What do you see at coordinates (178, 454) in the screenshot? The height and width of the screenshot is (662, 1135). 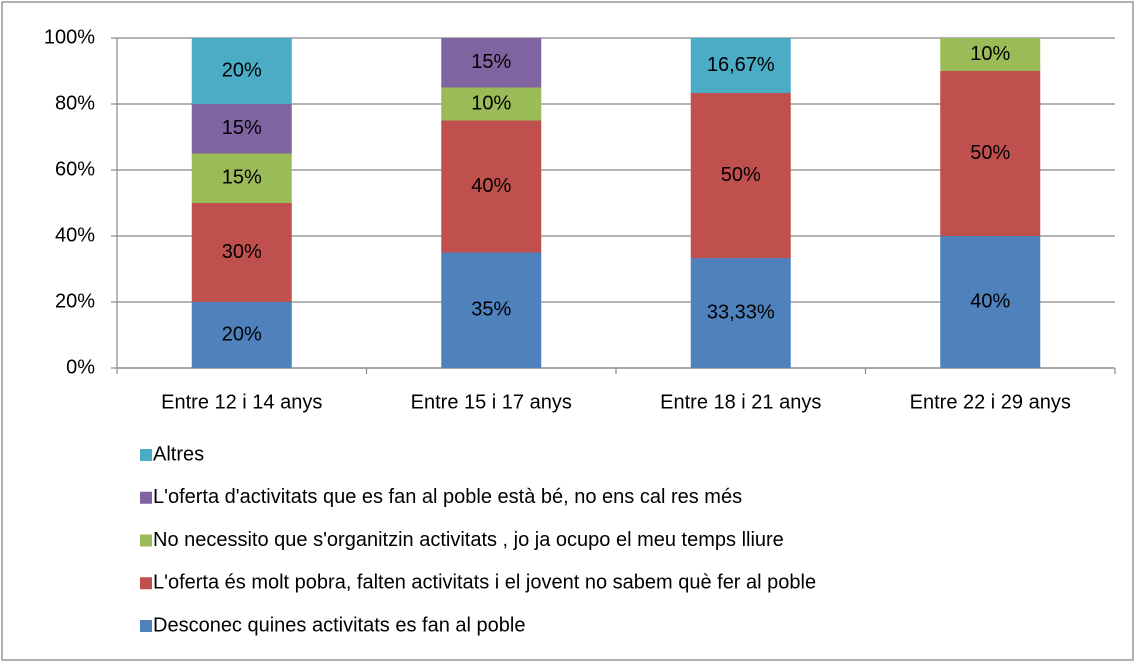 I see `legend-label: Altres` at bounding box center [178, 454].